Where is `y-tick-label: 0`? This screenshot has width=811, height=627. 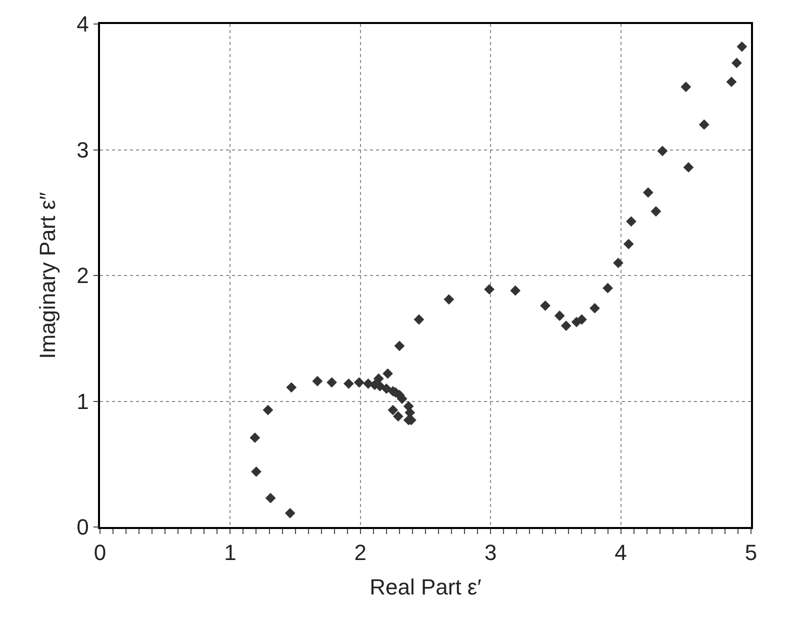 y-tick-label: 0 is located at coordinates (82, 527).